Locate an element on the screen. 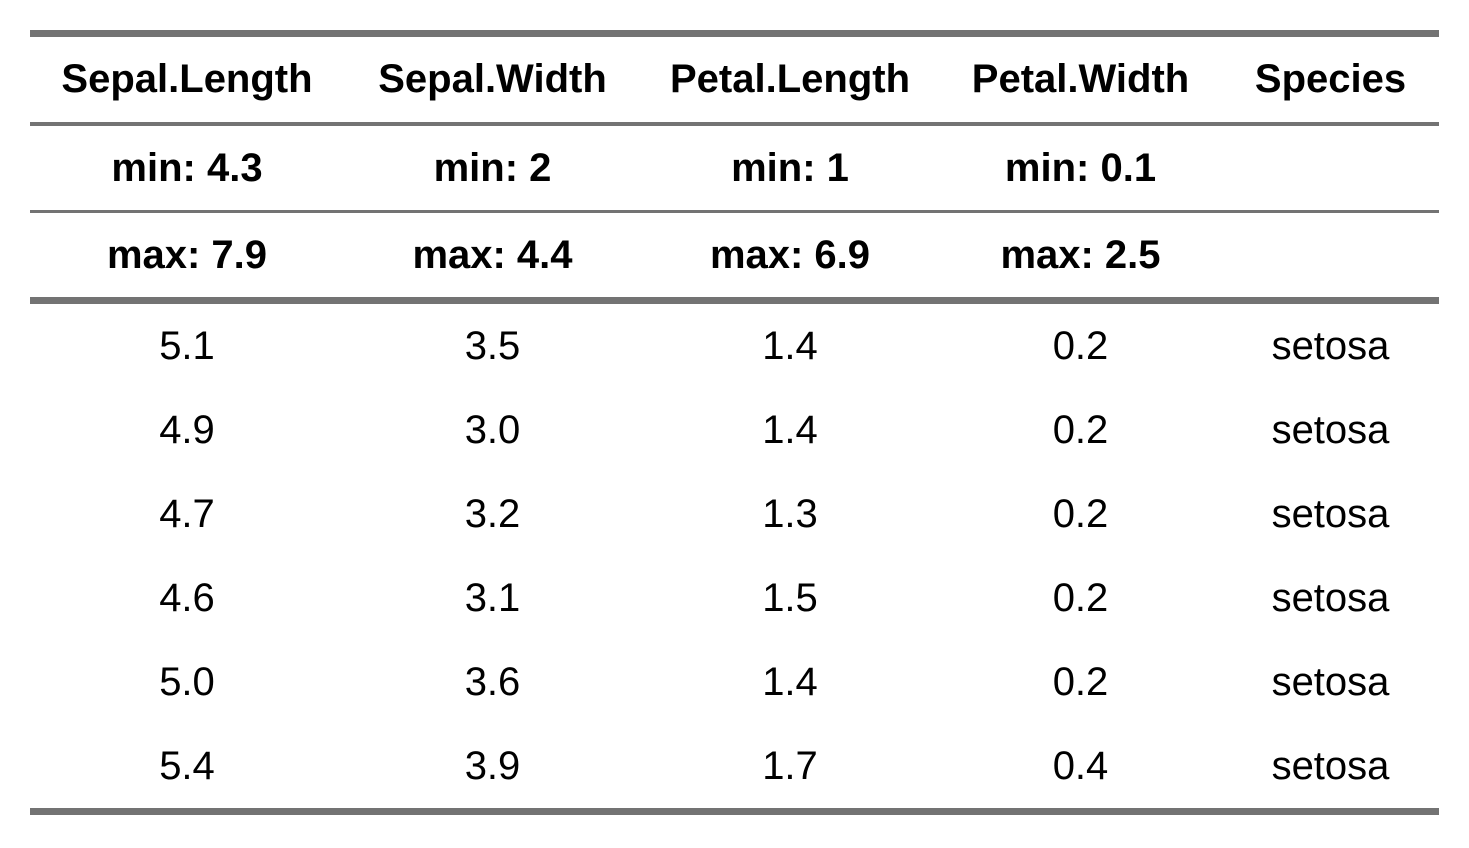 This screenshot has height=848, width=1469. table-row: 5.1 3.5 1.4 0.2 setosa is located at coordinates (734, 345).